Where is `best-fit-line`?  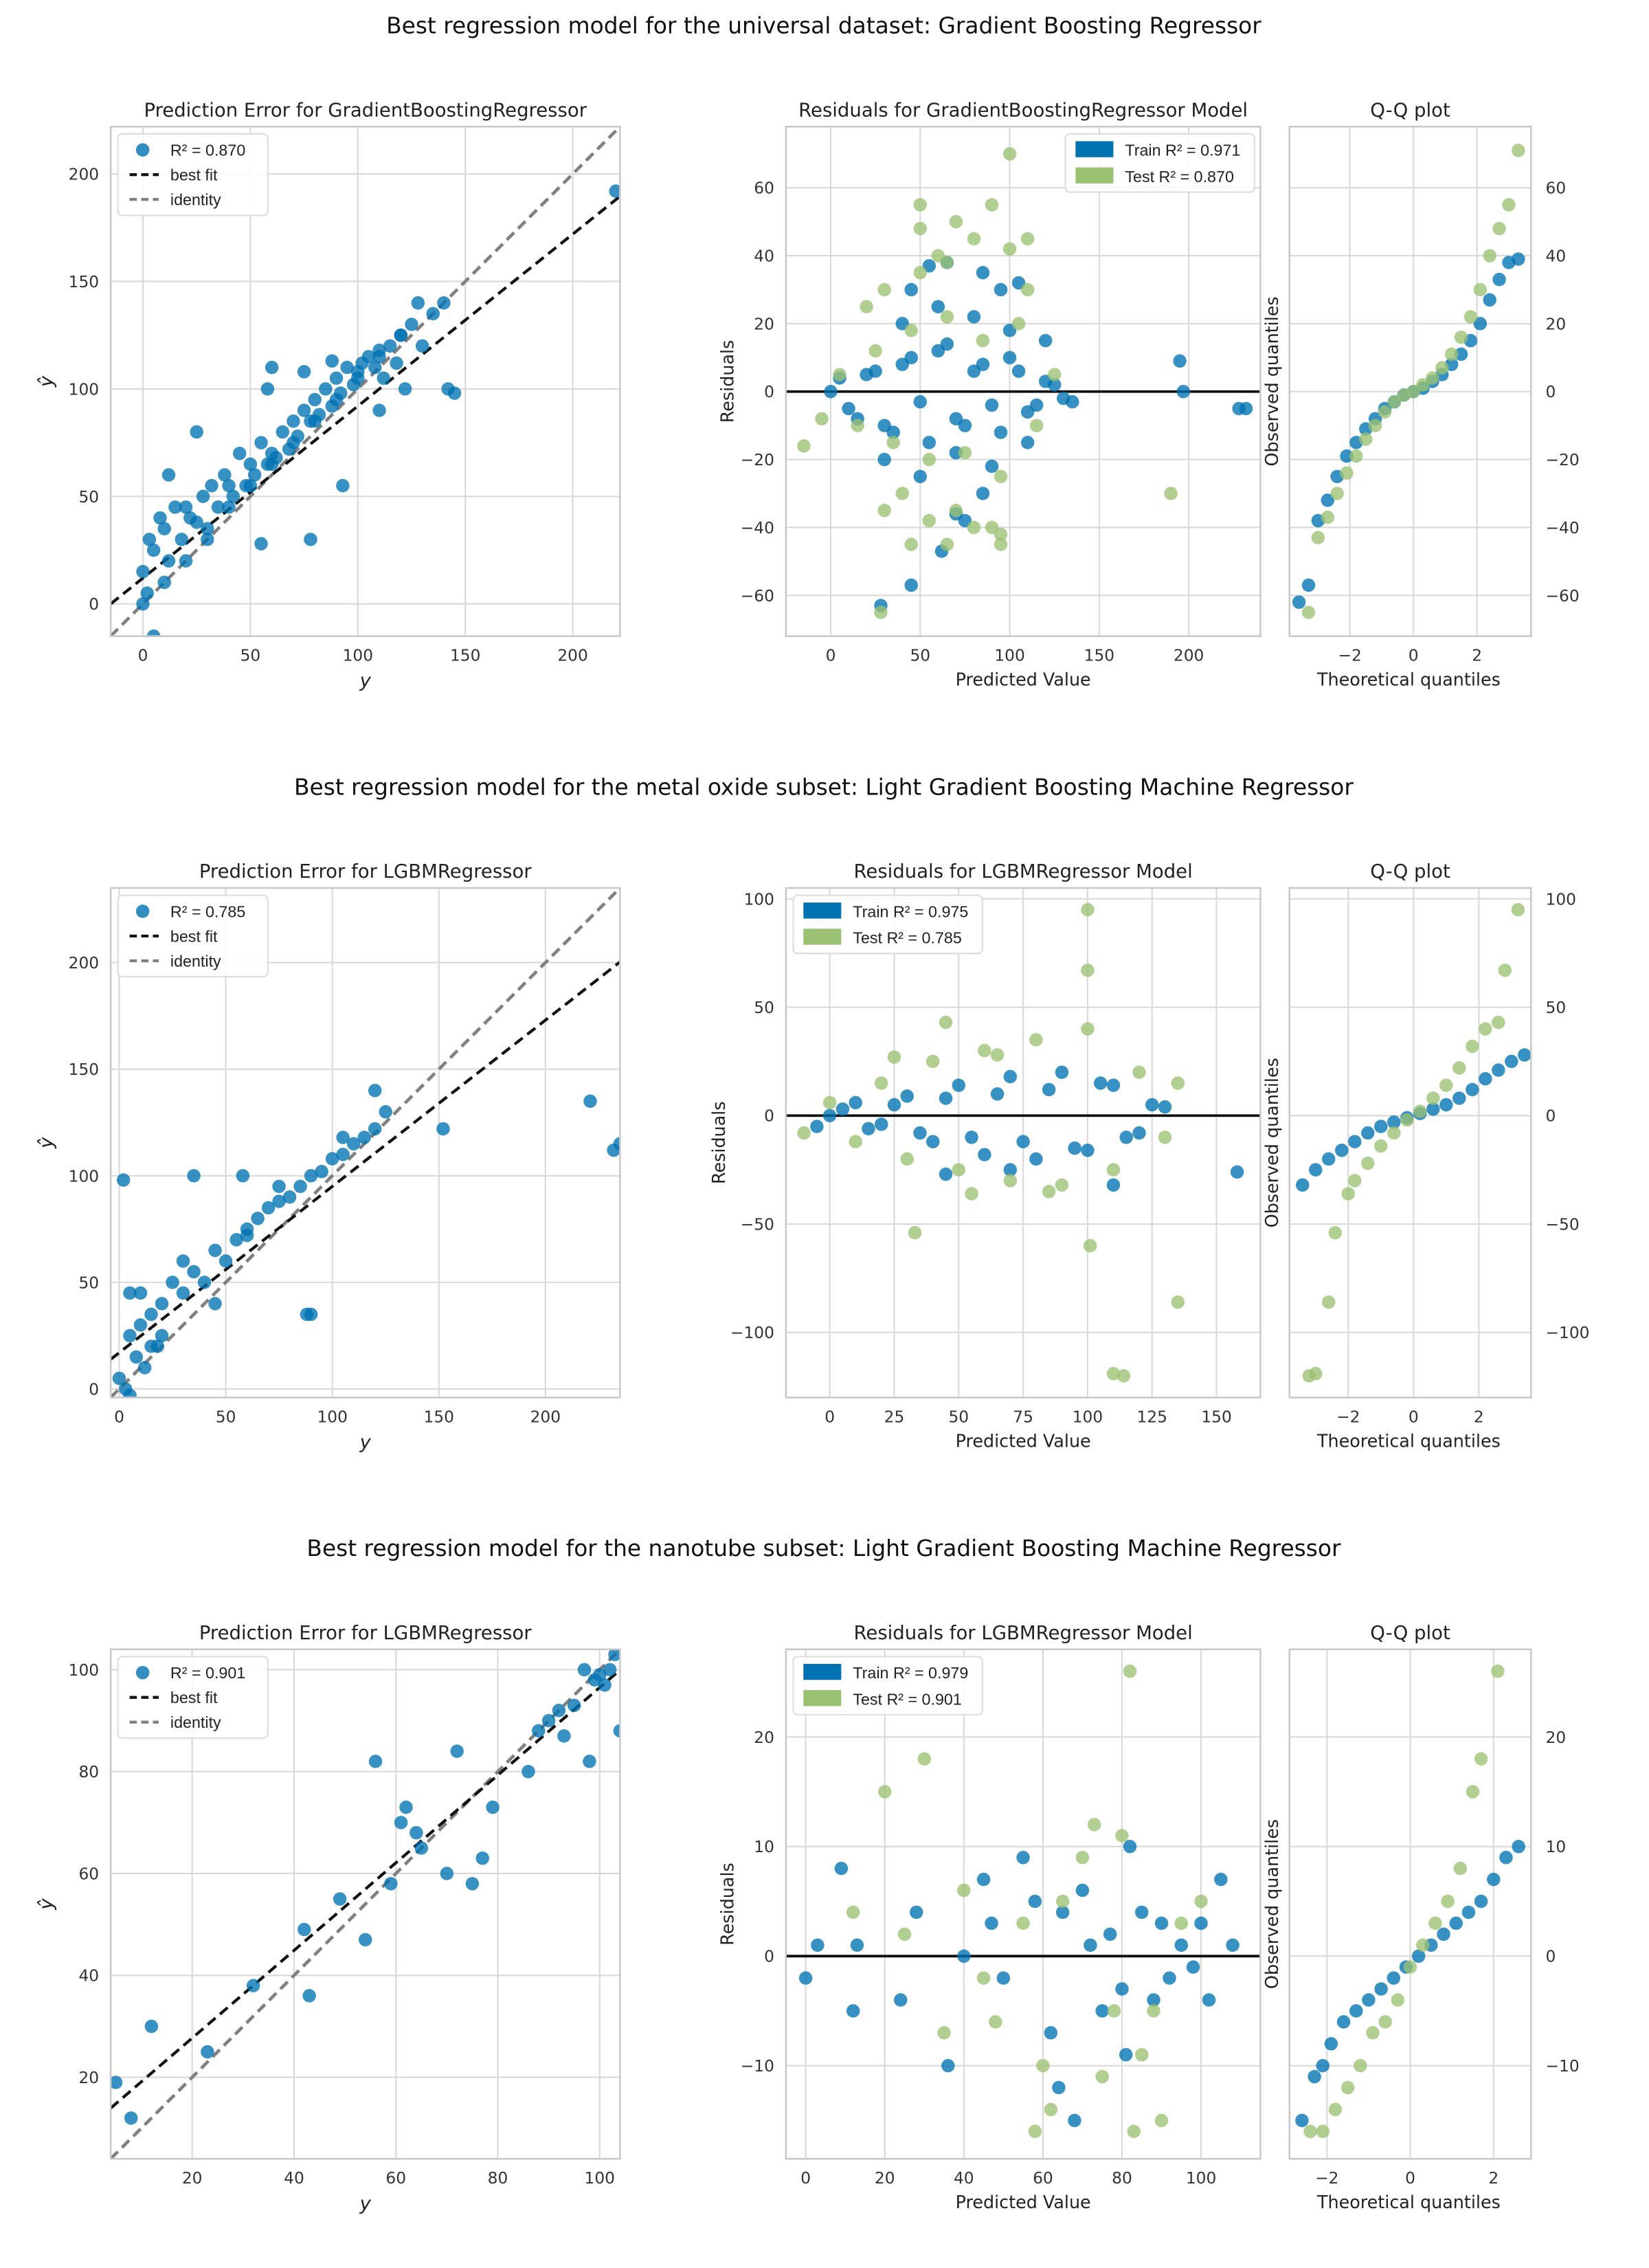
best-fit-line is located at coordinates (365, 1161).